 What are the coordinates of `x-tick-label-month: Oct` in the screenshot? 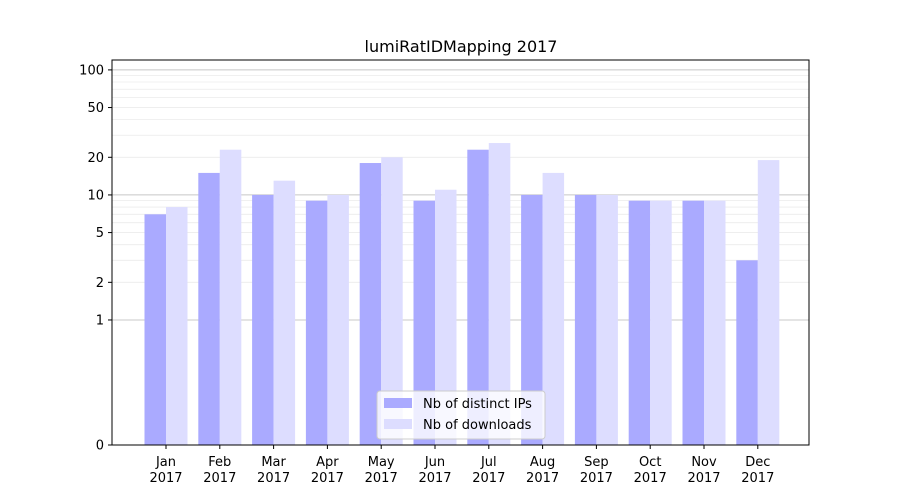 It's located at (650, 462).